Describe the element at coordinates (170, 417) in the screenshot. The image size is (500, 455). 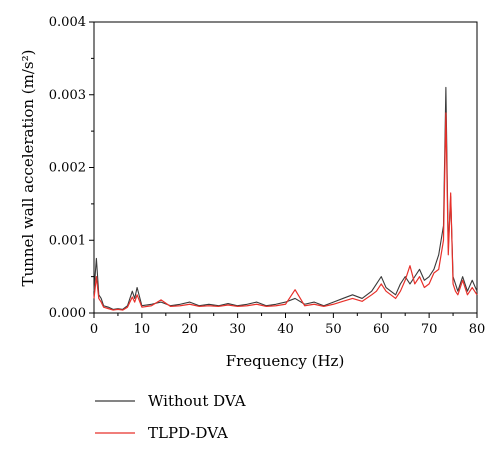
I see `legend: Without DVA TLPD-DVA` at that location.